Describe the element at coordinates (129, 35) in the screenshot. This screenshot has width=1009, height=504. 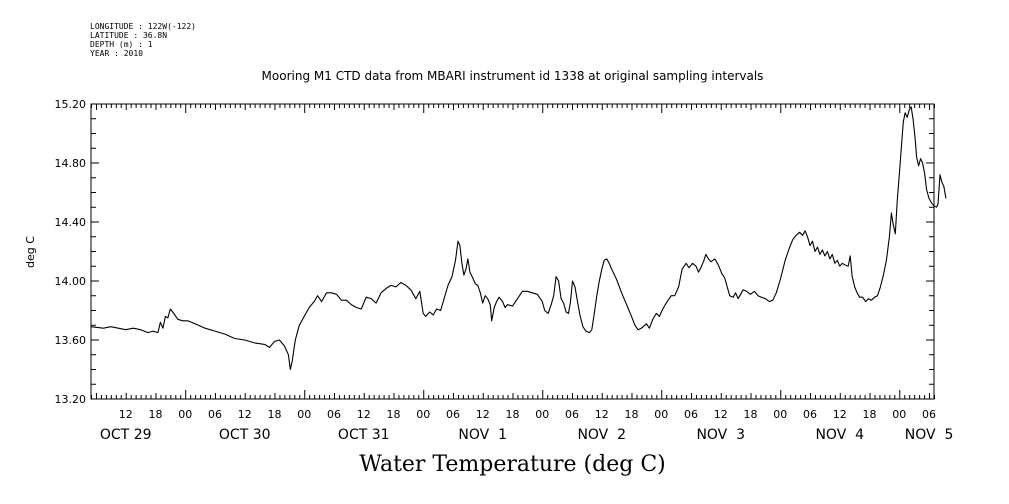
I see `meta-latitude: LATITUDE : 36.8N` at that location.